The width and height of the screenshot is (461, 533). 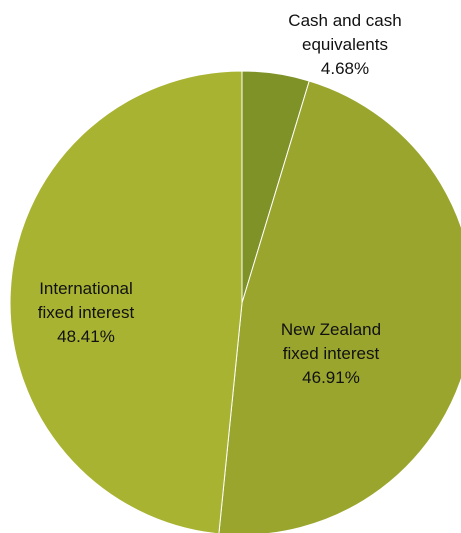 I want to click on slice-label-line: 48.41%, so click(x=86, y=336).